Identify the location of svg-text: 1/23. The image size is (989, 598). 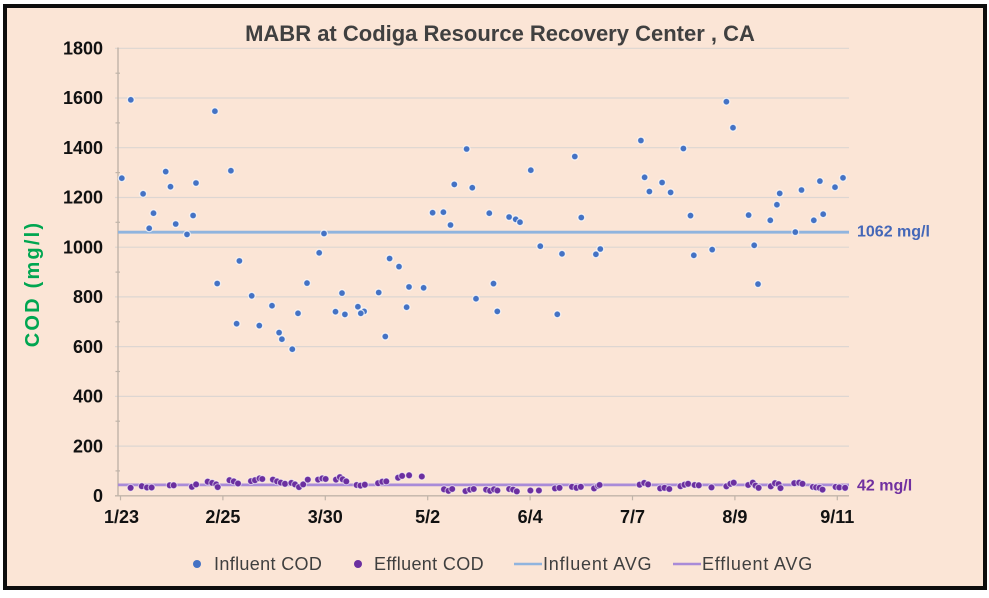
(121, 517).